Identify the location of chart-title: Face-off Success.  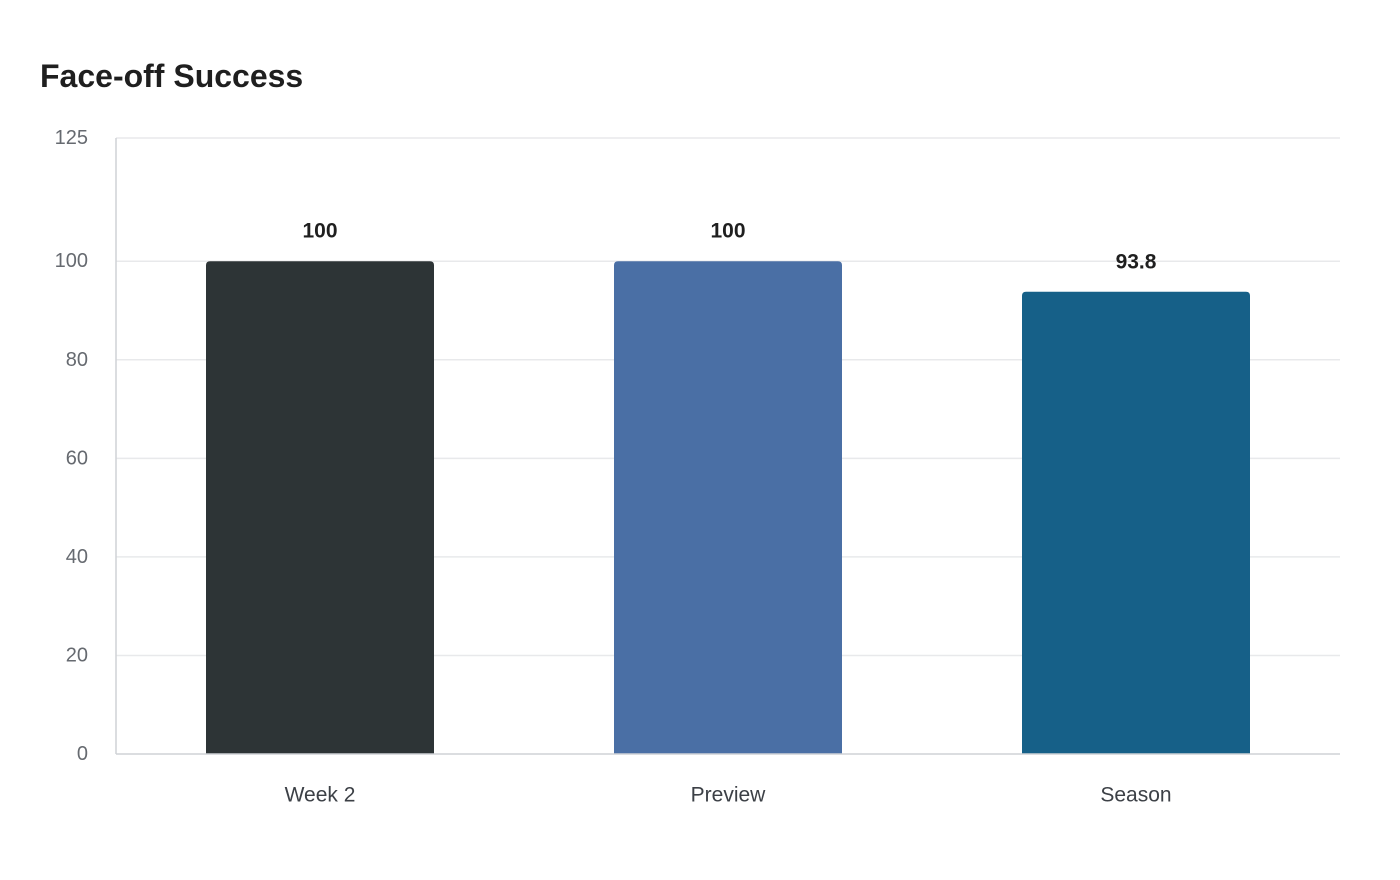
(172, 76).